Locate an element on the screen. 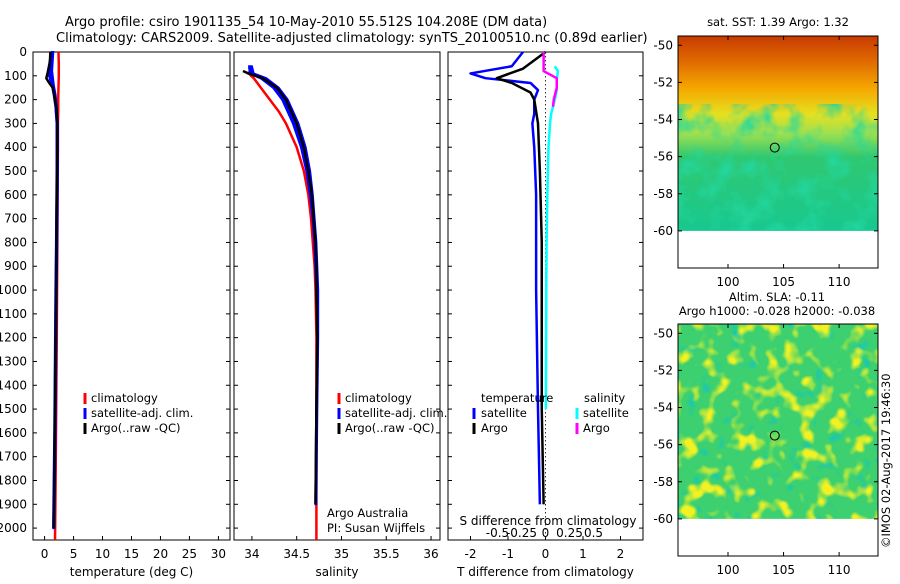 This screenshot has width=900, height=584. salinity-diff-label: S difference from climatology is located at coordinates (548, 521).